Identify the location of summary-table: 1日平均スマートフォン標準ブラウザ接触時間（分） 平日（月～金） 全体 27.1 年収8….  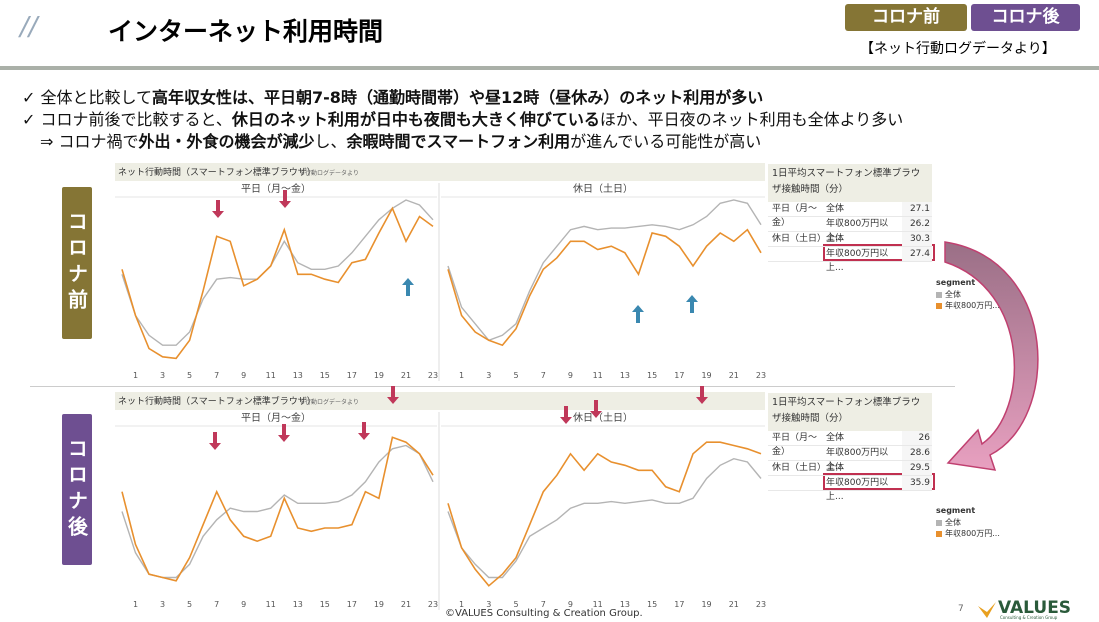
(850, 218).